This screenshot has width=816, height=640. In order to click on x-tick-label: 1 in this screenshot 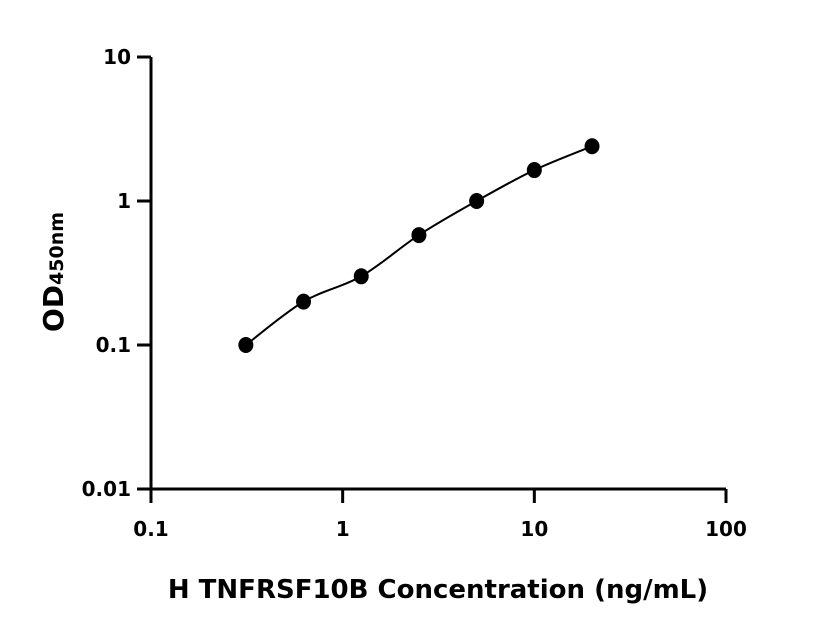, I will do `click(343, 529)`.